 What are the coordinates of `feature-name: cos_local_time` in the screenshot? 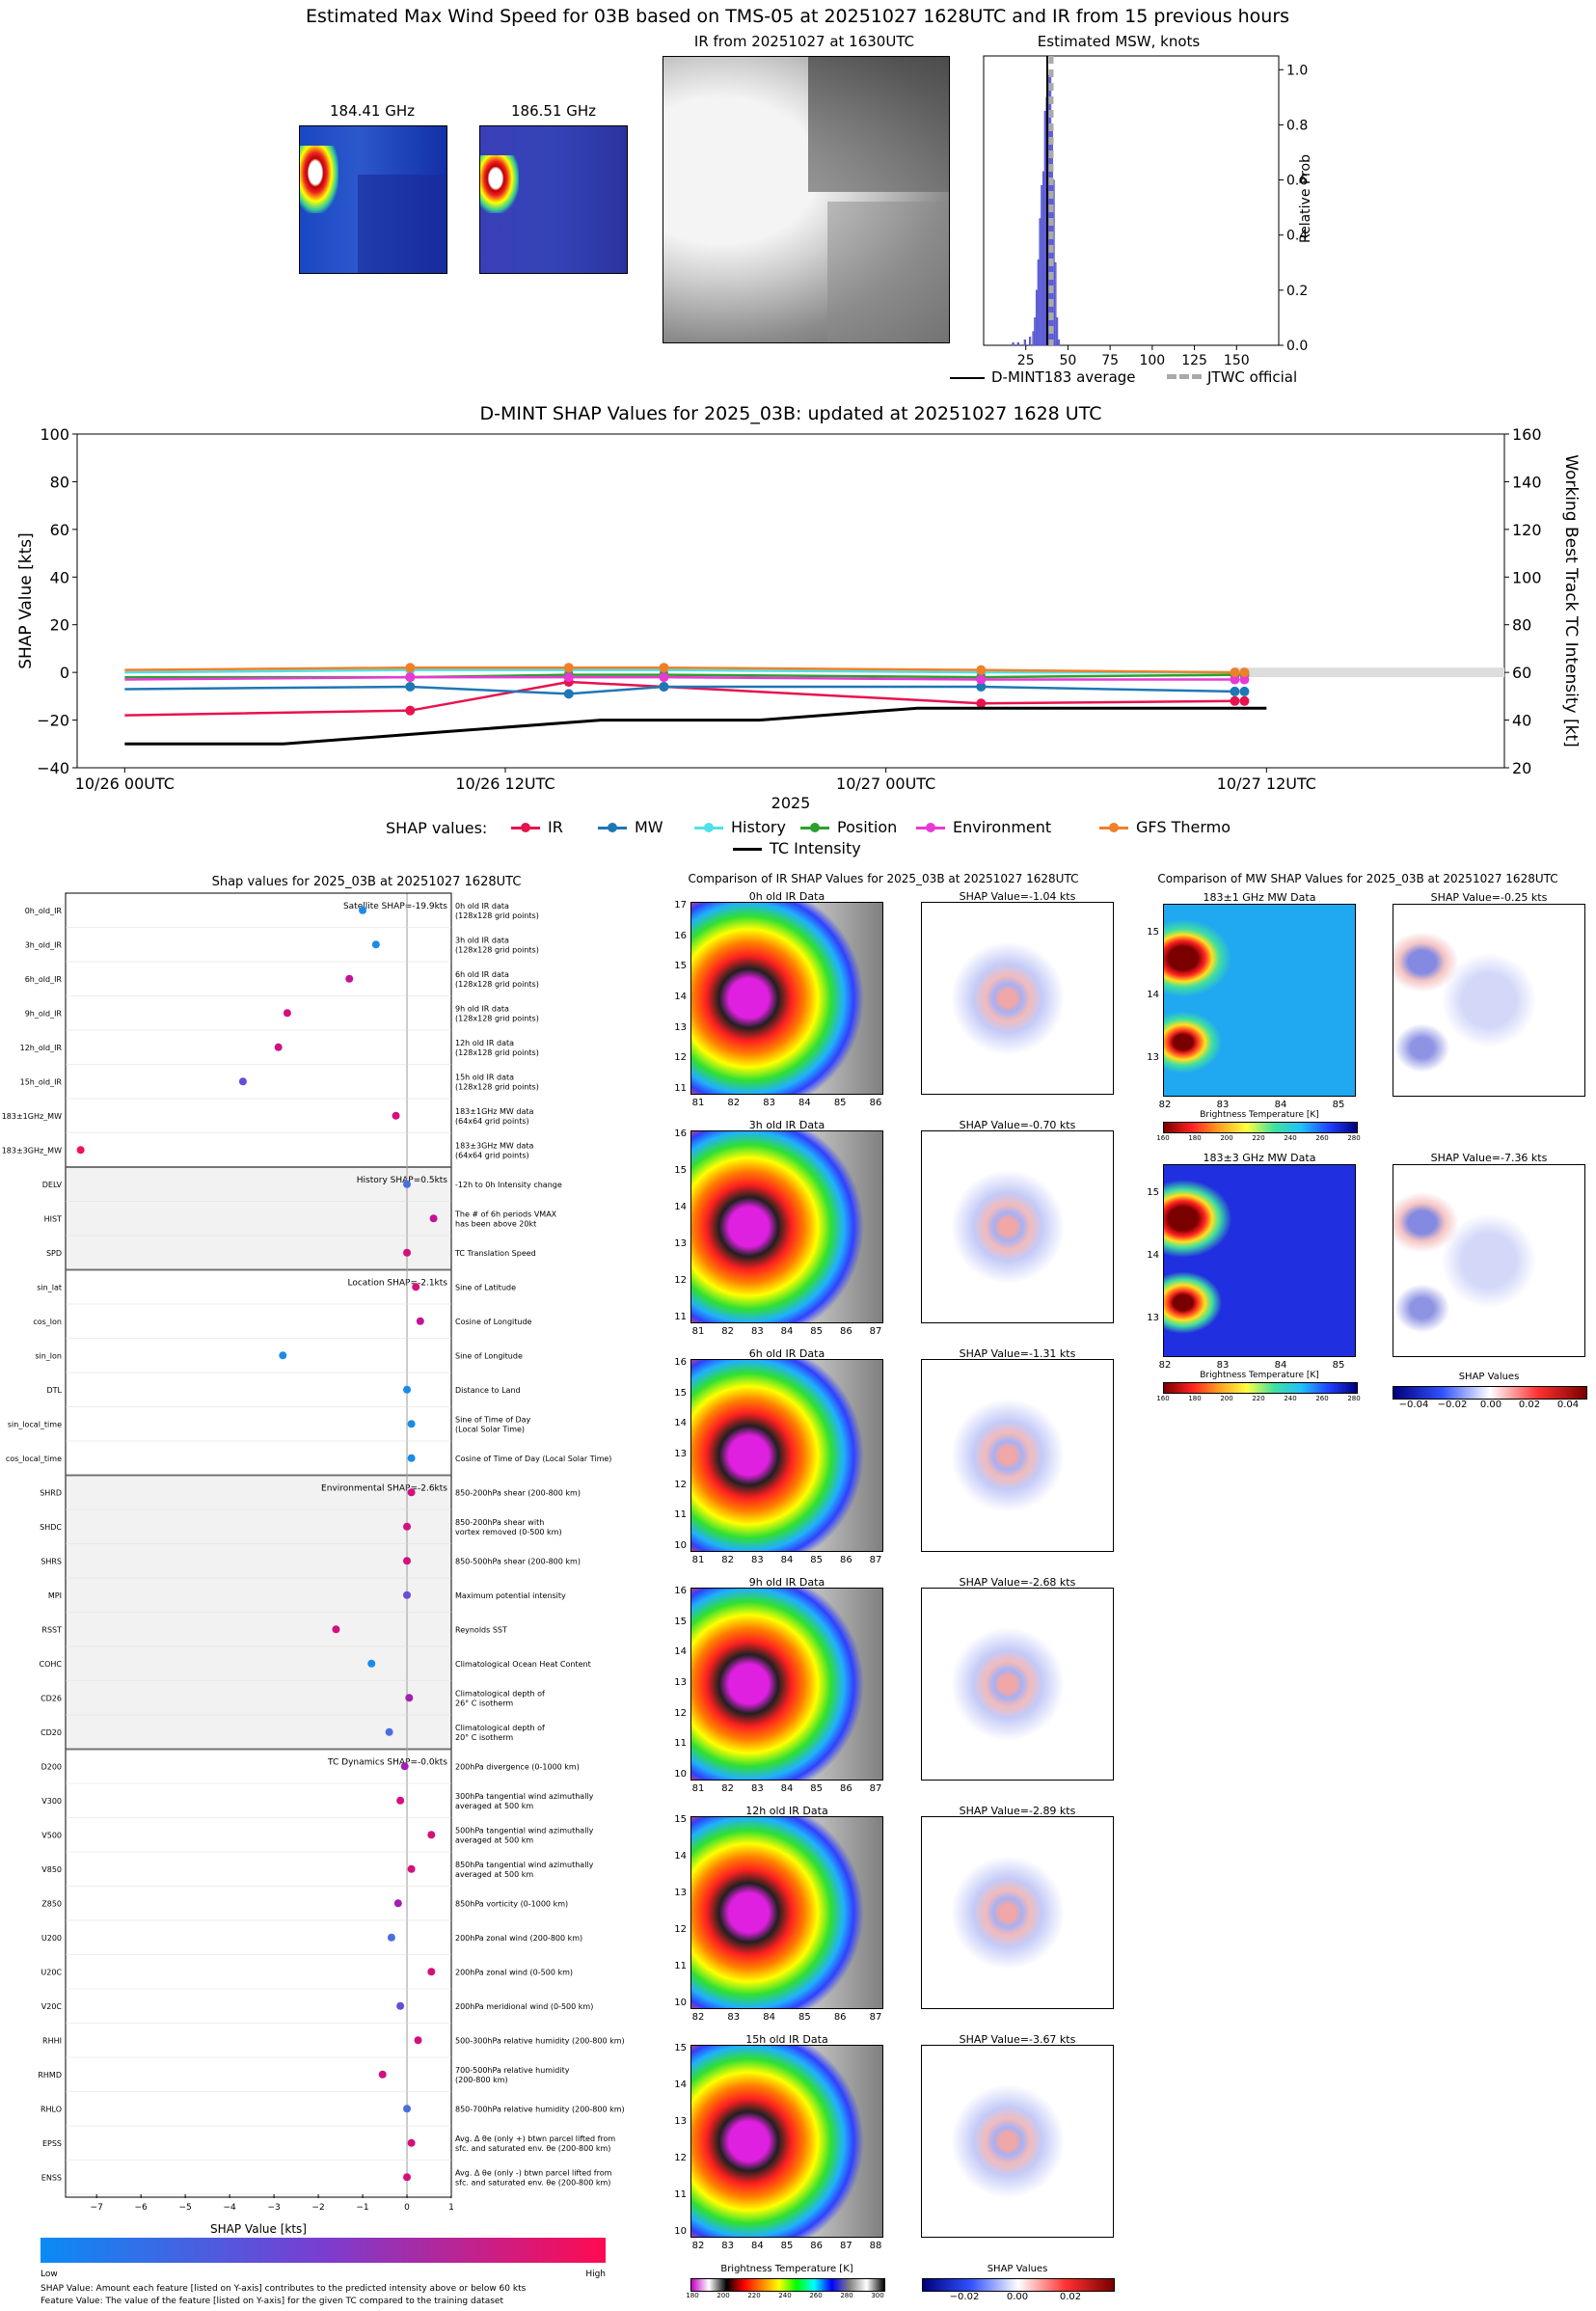 It's located at (34, 1459).